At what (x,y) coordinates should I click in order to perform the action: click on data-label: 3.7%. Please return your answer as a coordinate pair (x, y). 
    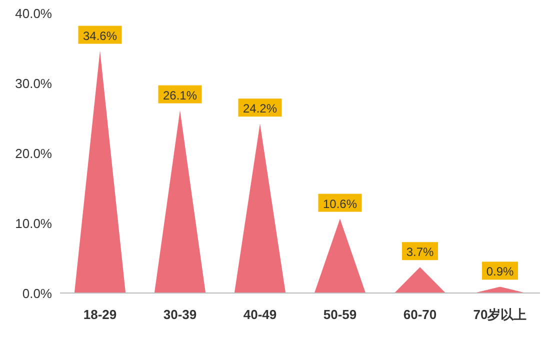
    Looking at the image, I should click on (420, 252).